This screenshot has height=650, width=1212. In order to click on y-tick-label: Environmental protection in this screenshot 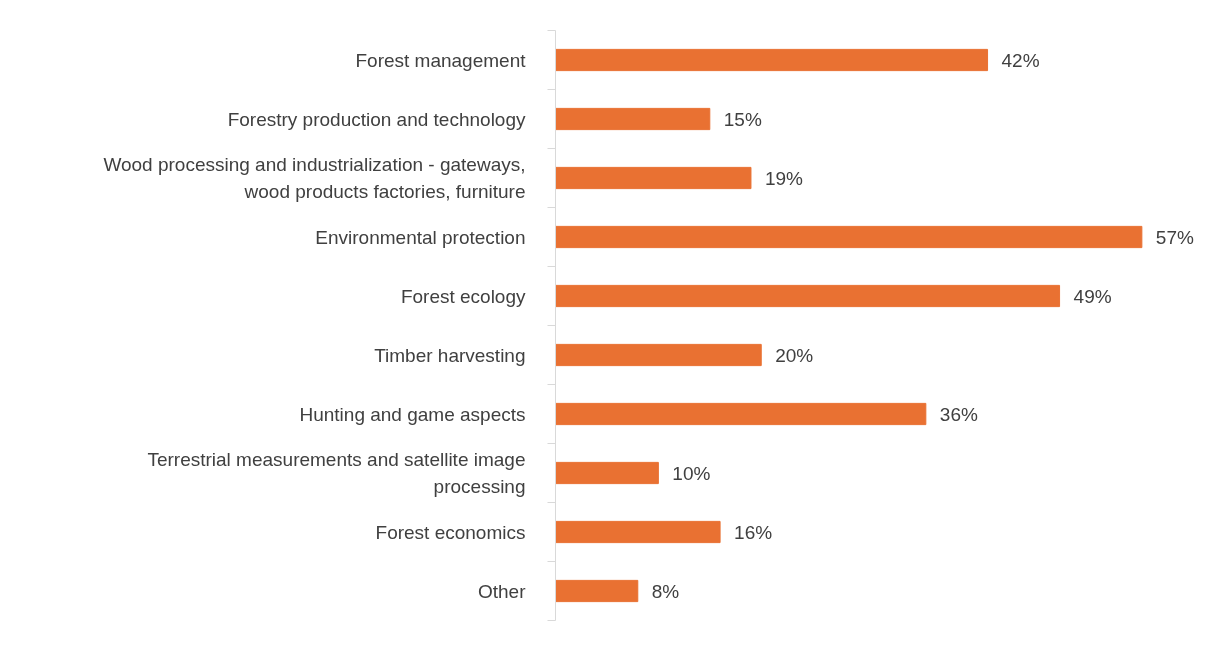, I will do `click(420, 237)`.